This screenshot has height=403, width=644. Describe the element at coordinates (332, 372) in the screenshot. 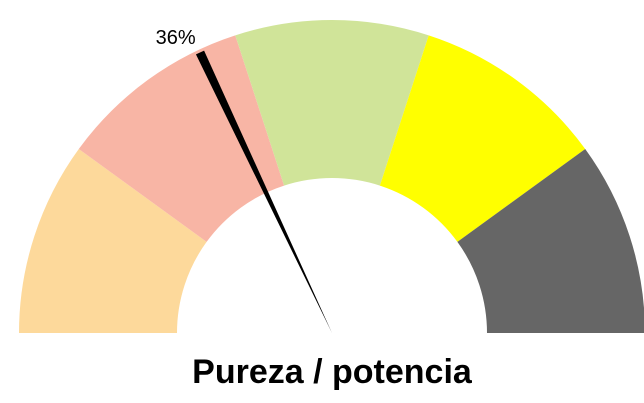

I see `chart-title: Pureza / potencia` at that location.